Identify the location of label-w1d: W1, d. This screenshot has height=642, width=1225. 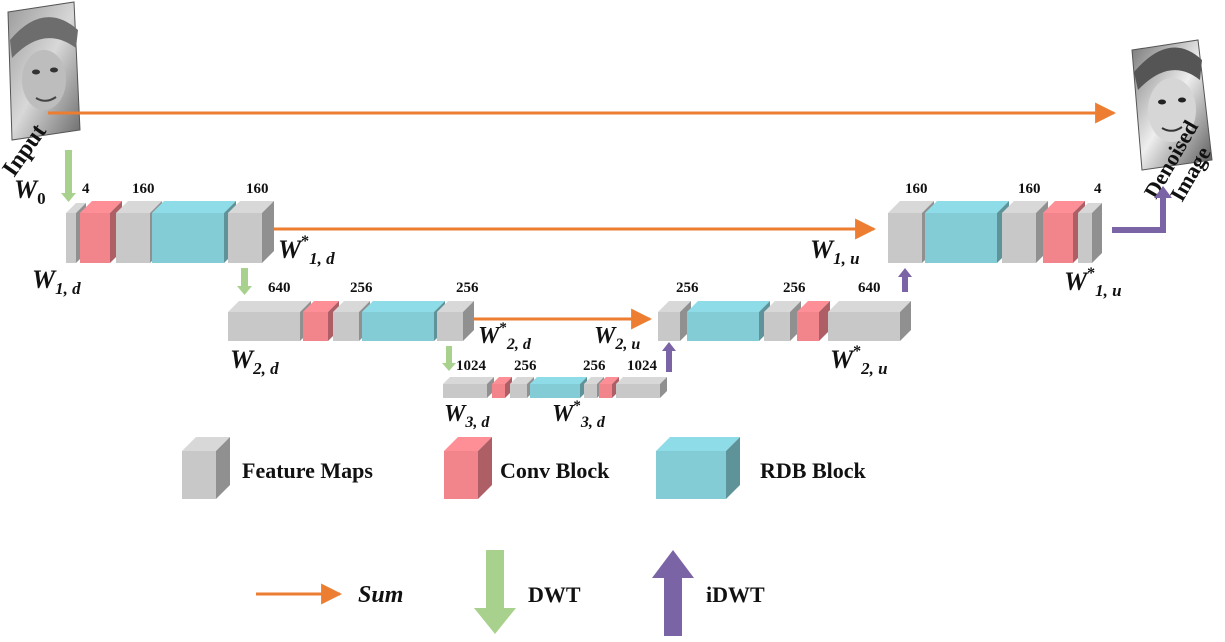
(56, 281).